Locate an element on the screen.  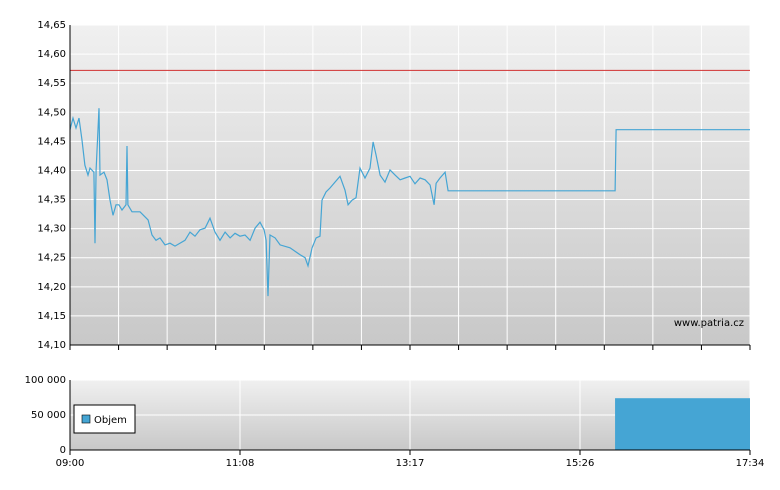
y-tick-label: 14,50 is located at coordinates (51, 112).